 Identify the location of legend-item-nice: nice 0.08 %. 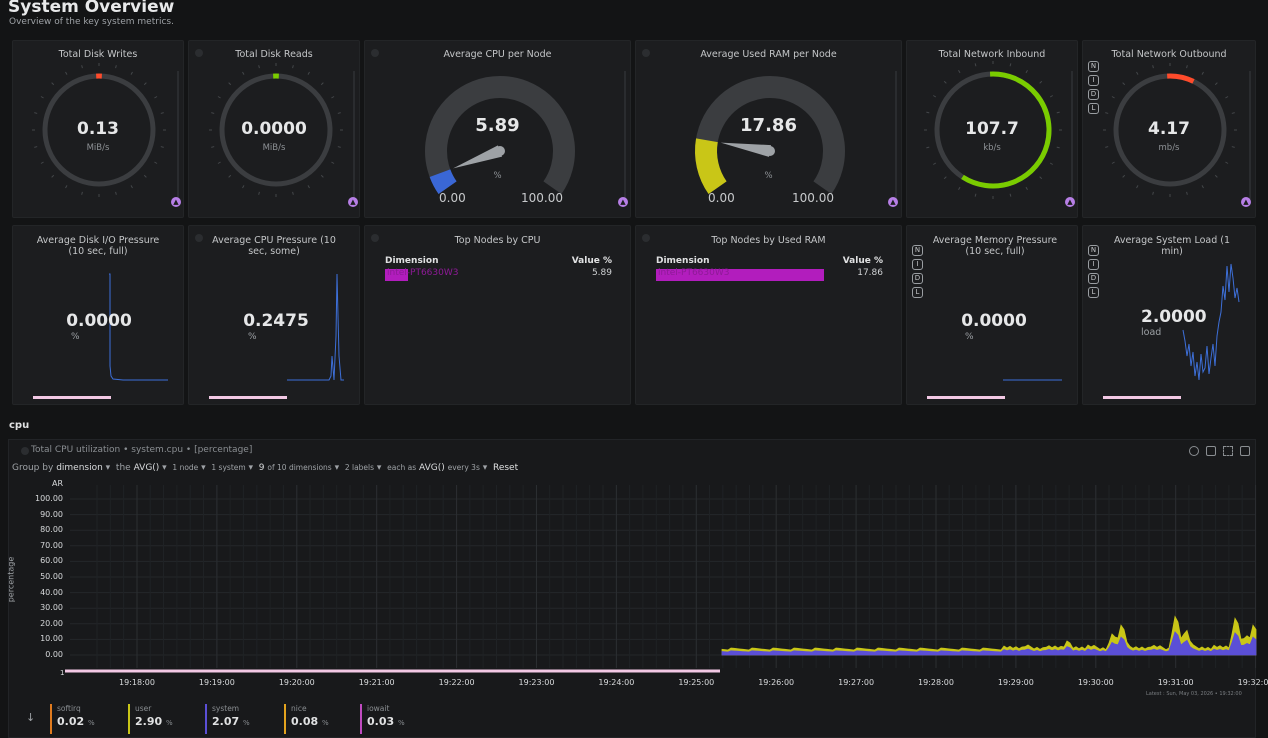
(306, 719).